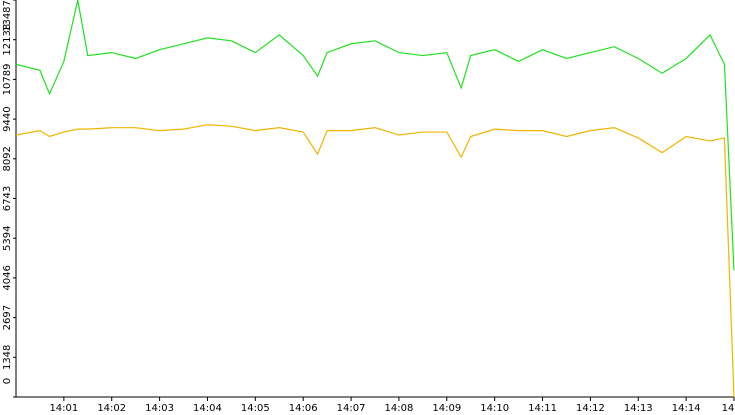  Describe the element at coordinates (686, 408) in the screenshot. I see `x-tick-label: 14:14` at that location.